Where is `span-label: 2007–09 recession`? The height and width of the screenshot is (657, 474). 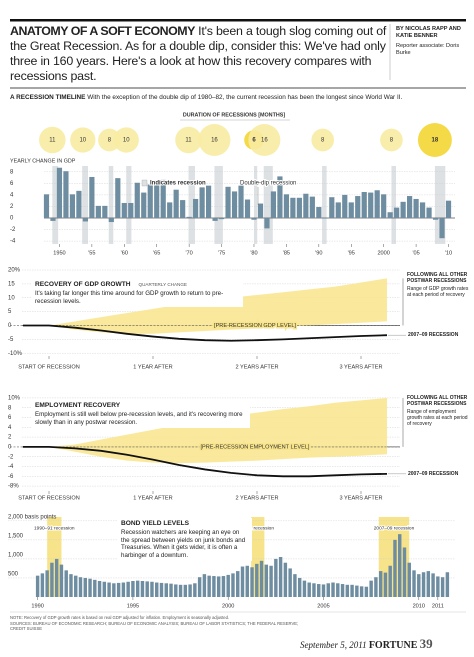
span-label: 2007–09 recession is located at coordinates (394, 528).